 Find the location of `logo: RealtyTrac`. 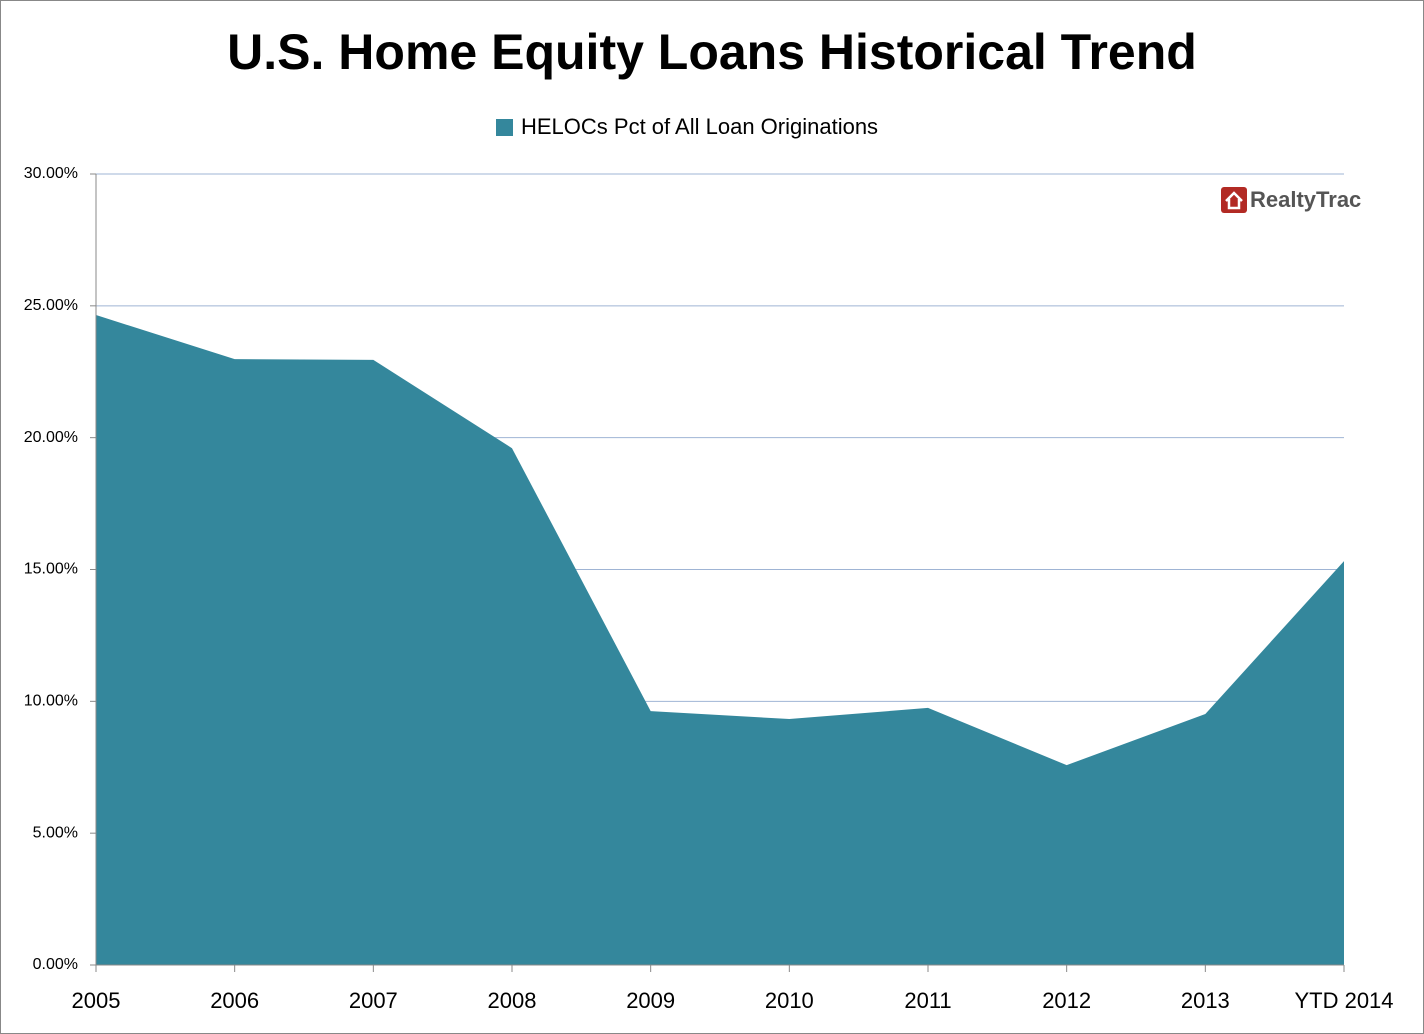

logo: RealtyTrac is located at coordinates (1291, 200).